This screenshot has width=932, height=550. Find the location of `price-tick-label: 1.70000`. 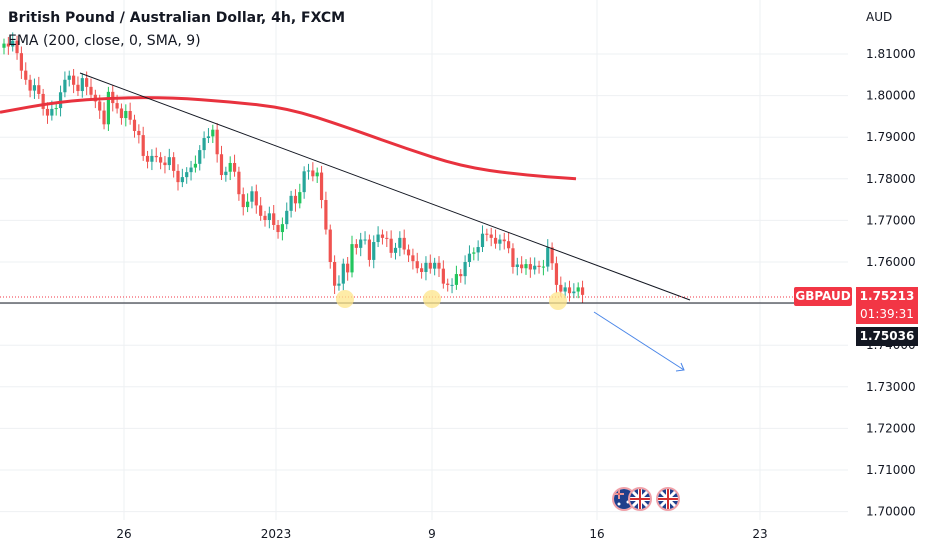

price-tick-label: 1.70000 is located at coordinates (891, 512).